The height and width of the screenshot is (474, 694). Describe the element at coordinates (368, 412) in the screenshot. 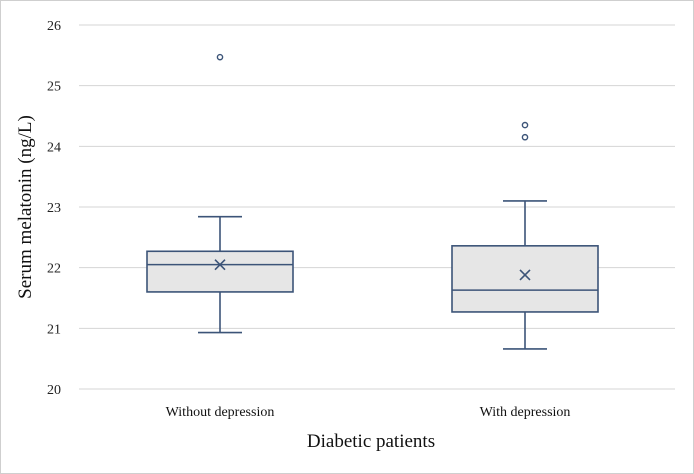

I see `x-axis-categories: Without depression With depression` at that location.